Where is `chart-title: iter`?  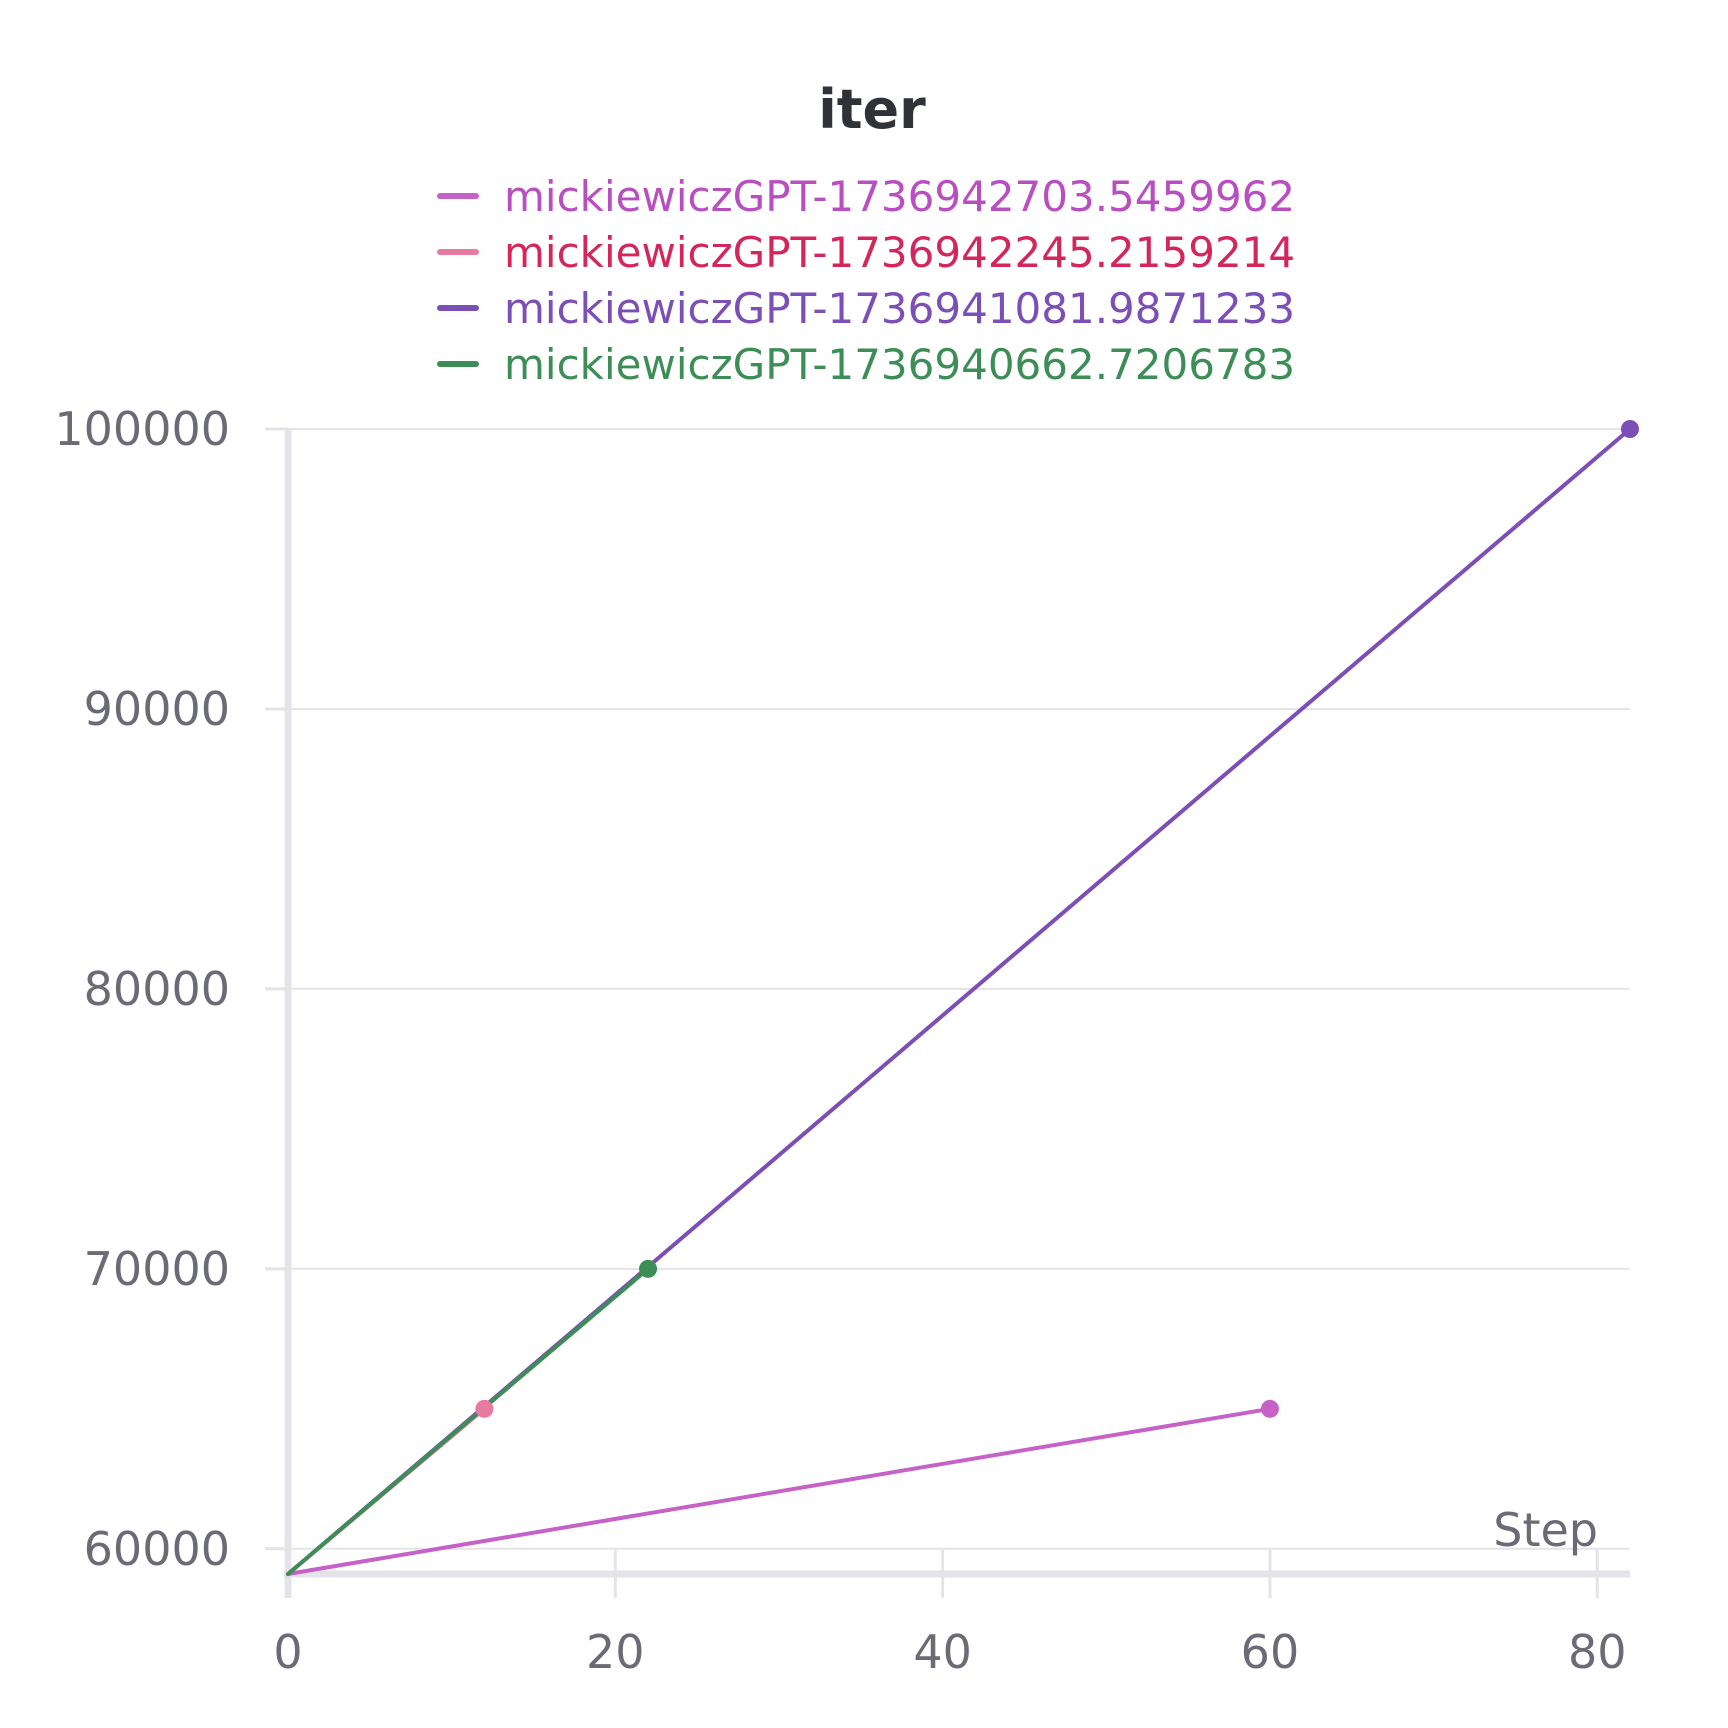
chart-title: iter is located at coordinates (872, 109).